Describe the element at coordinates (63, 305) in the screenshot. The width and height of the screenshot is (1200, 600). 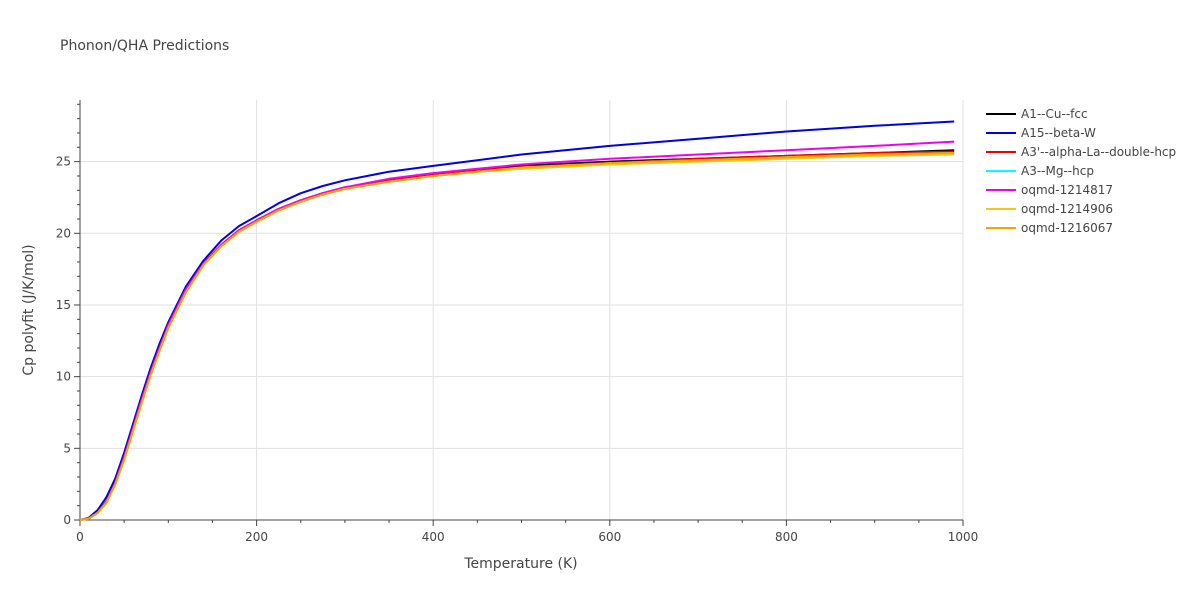
I see `y-tick-label: 15` at that location.